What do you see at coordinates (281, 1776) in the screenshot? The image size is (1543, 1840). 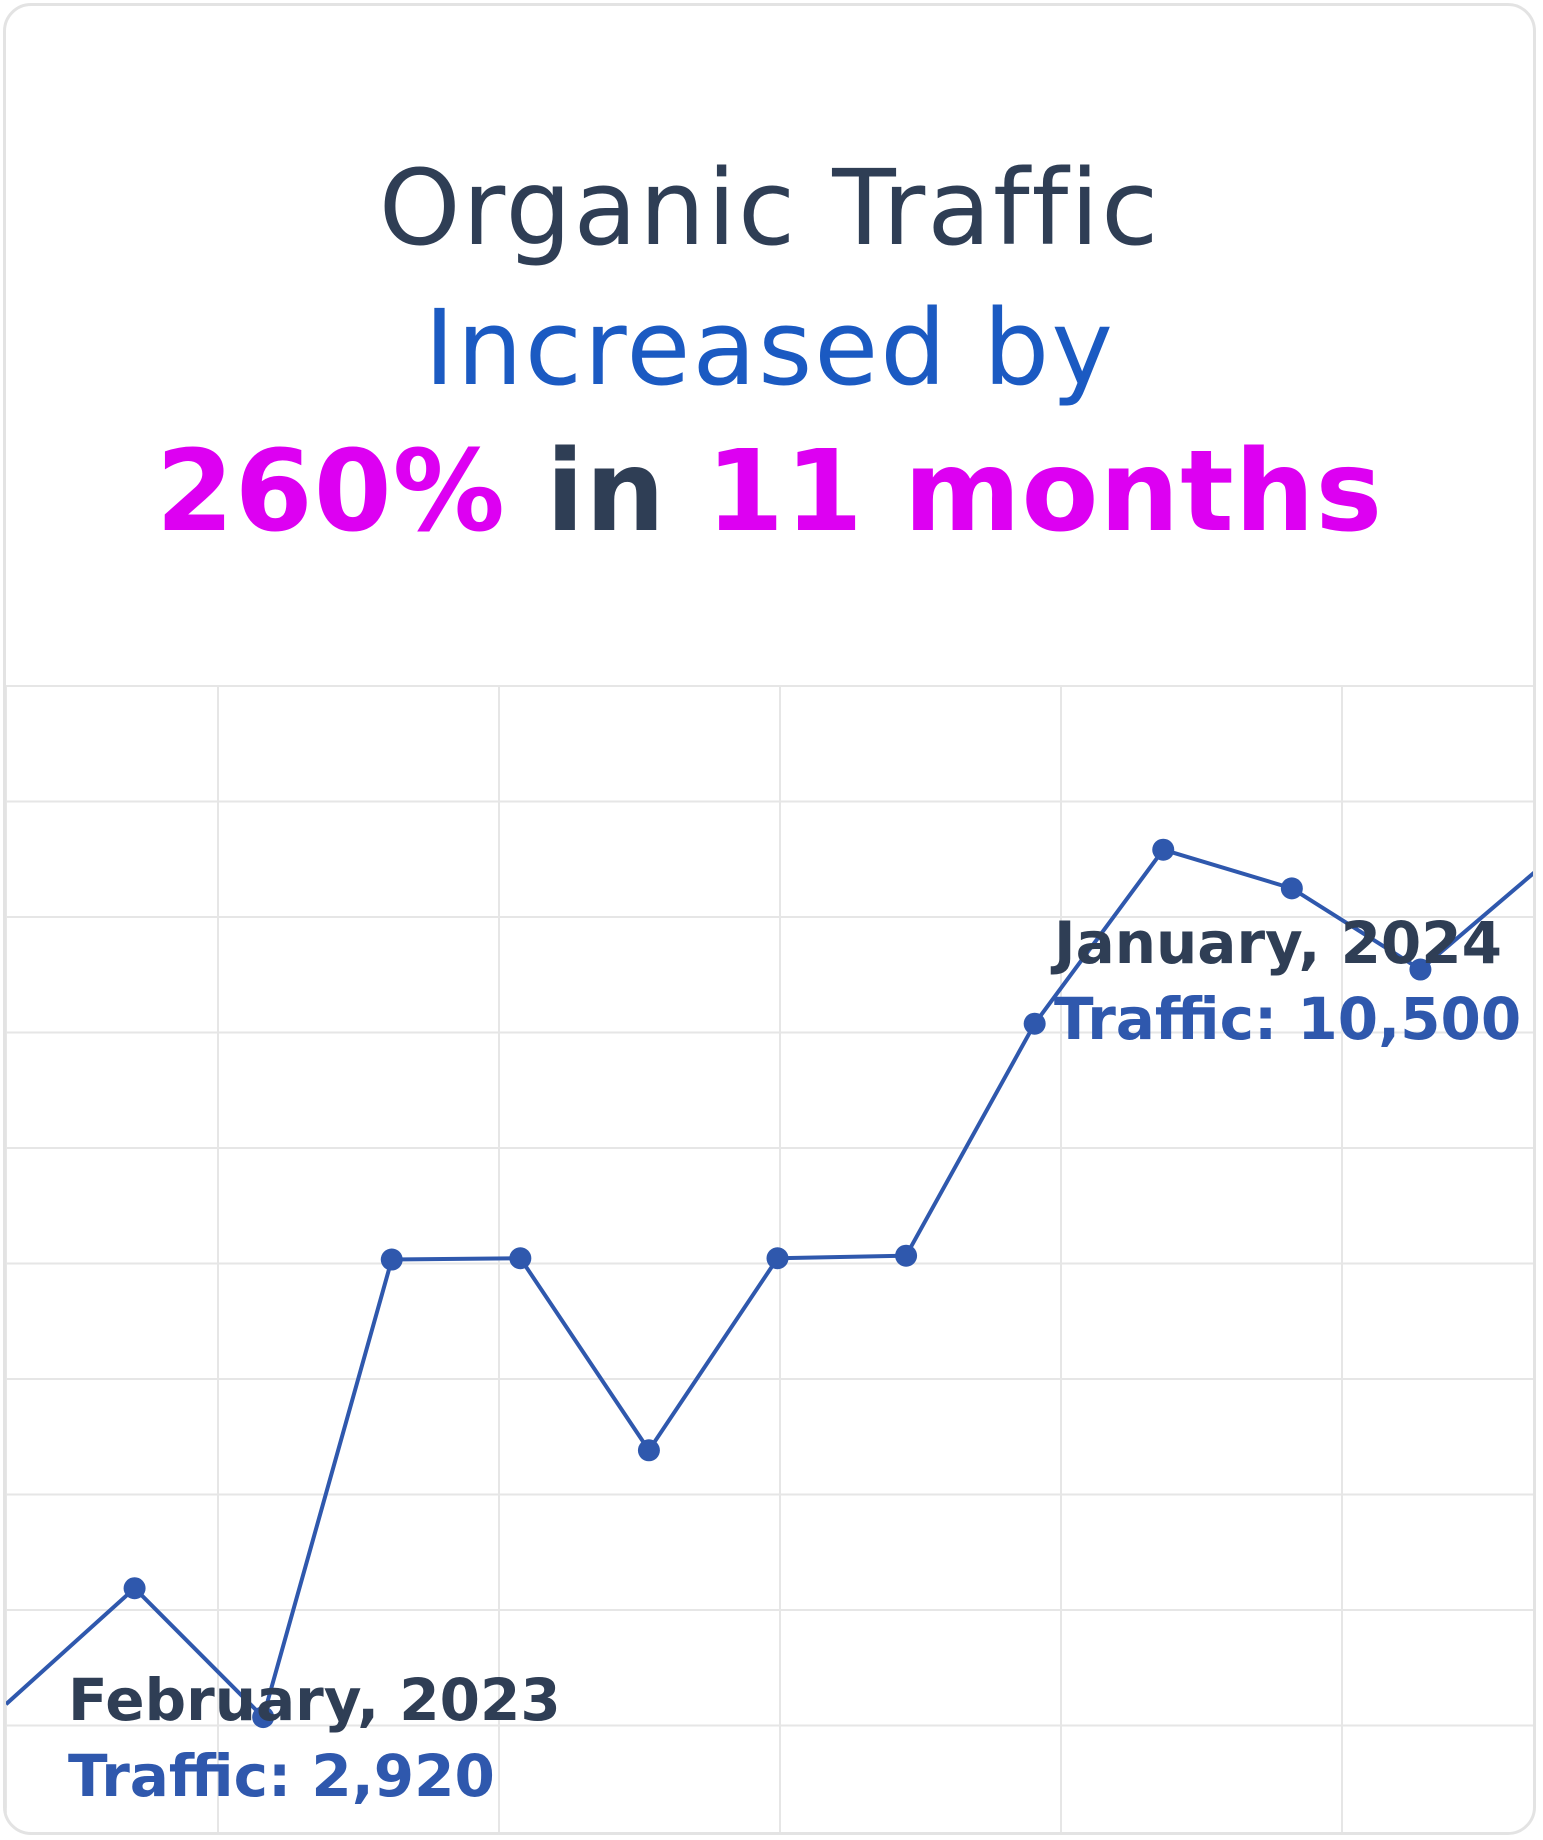 I see `start-traffic-label: Traffic: 2,920` at bounding box center [281, 1776].